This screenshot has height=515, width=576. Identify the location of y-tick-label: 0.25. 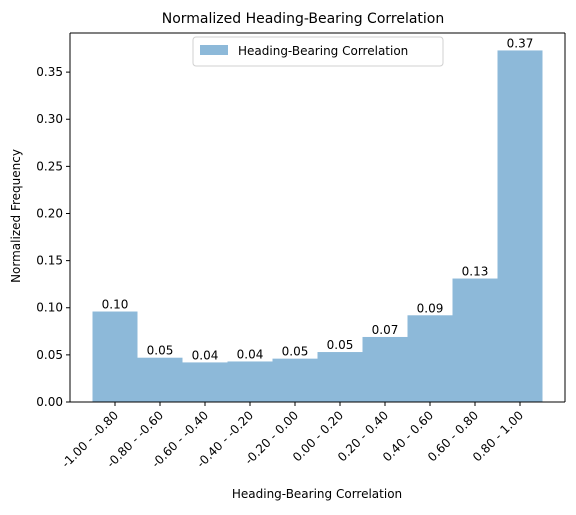
(49, 166).